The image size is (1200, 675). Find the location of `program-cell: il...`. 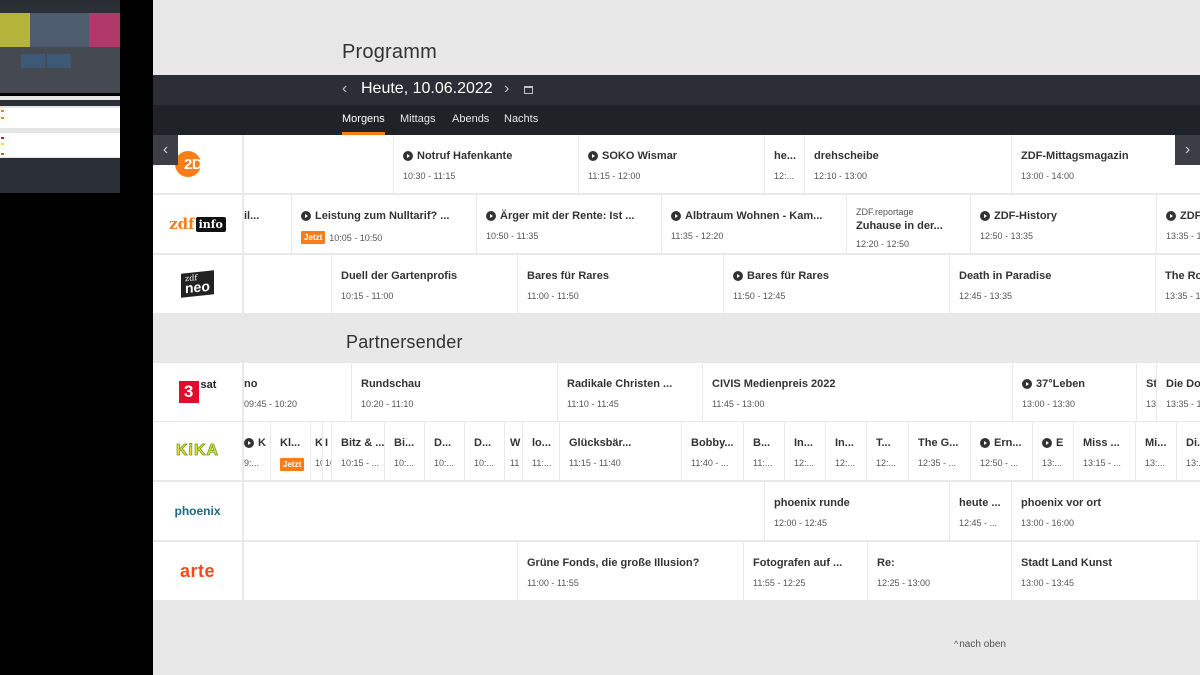

program-cell: il... is located at coordinates (267, 224).